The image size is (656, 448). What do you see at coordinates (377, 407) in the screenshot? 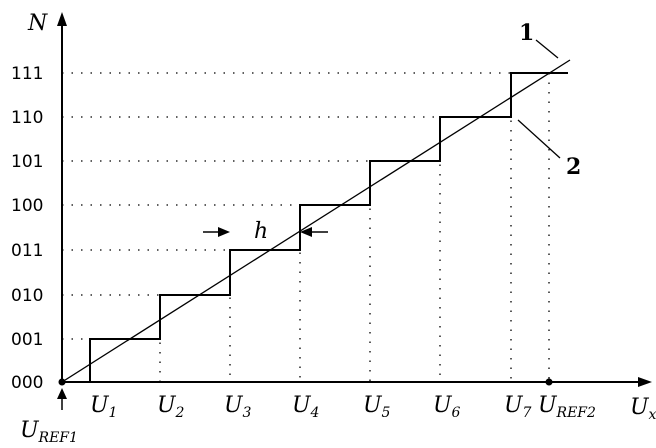
I see `threshold-label-u5: U5` at bounding box center [377, 407].